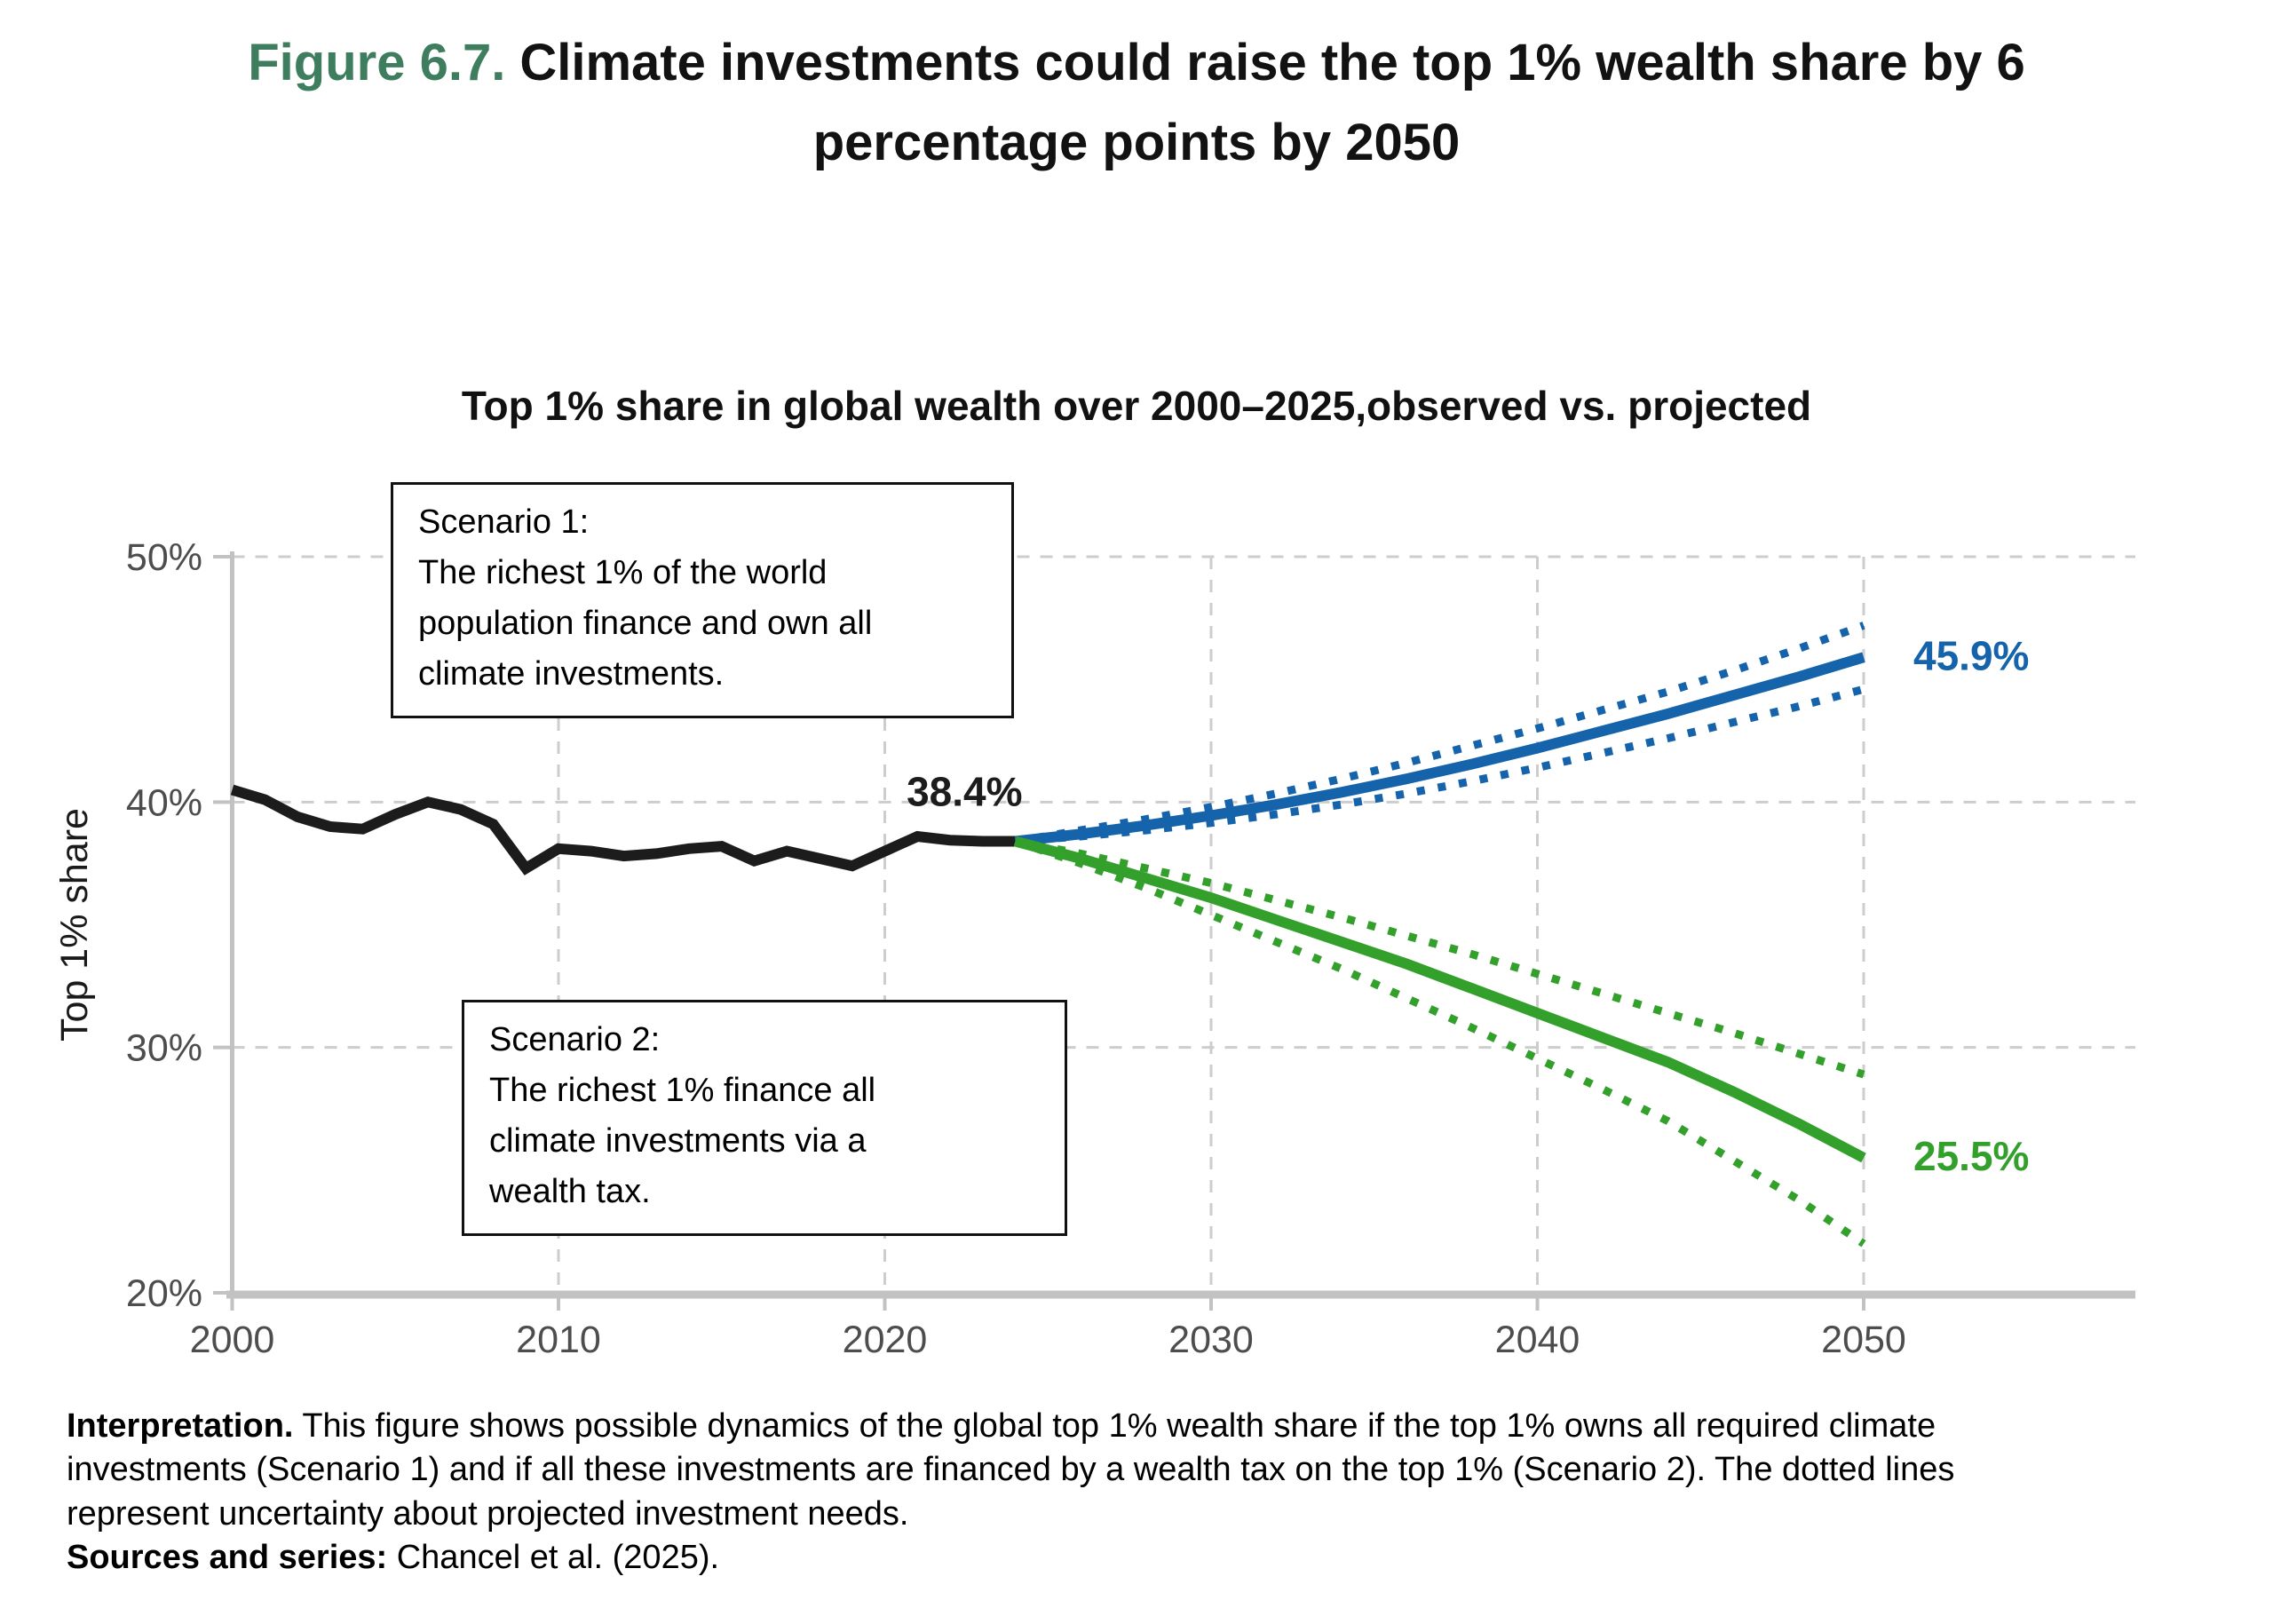 The image size is (2273, 1624). Describe the element at coordinates (1439, 958) in the screenshot. I see `scenario2-upper-line` at that location.